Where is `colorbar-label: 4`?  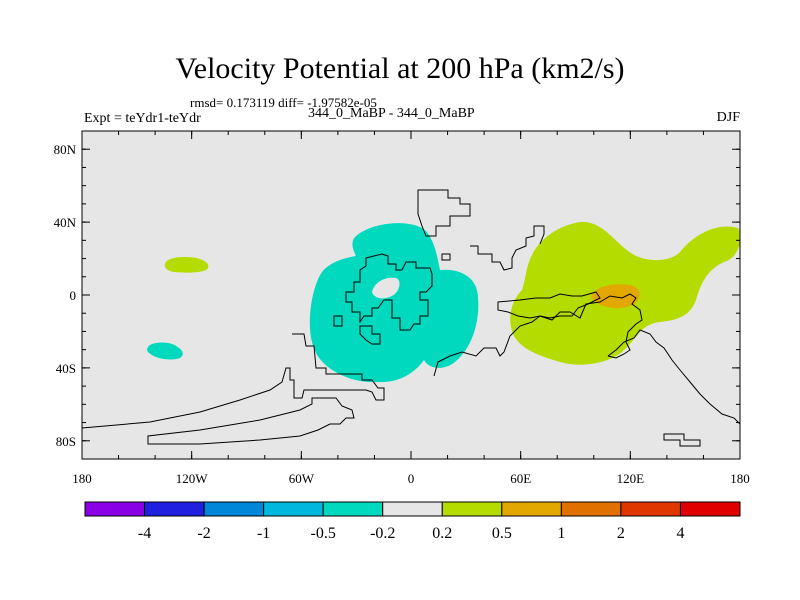
colorbar-label: 4 is located at coordinates (680, 533).